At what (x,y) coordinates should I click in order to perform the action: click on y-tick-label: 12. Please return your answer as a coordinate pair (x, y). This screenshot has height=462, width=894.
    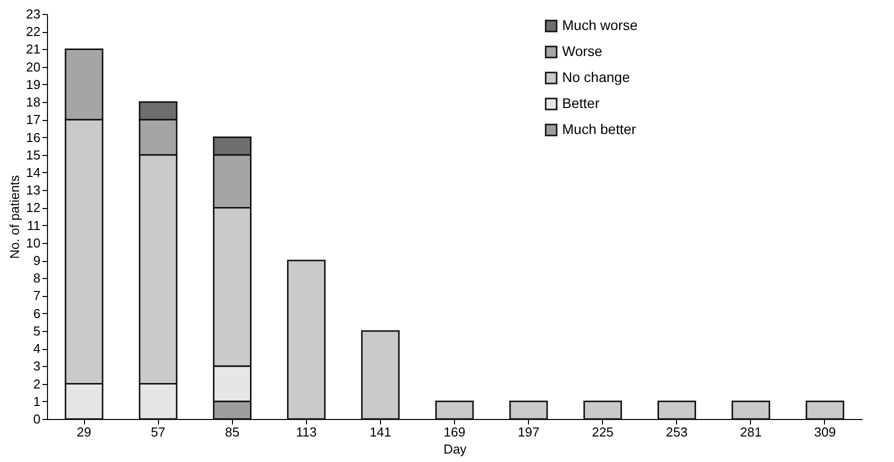
    Looking at the image, I should click on (33, 208).